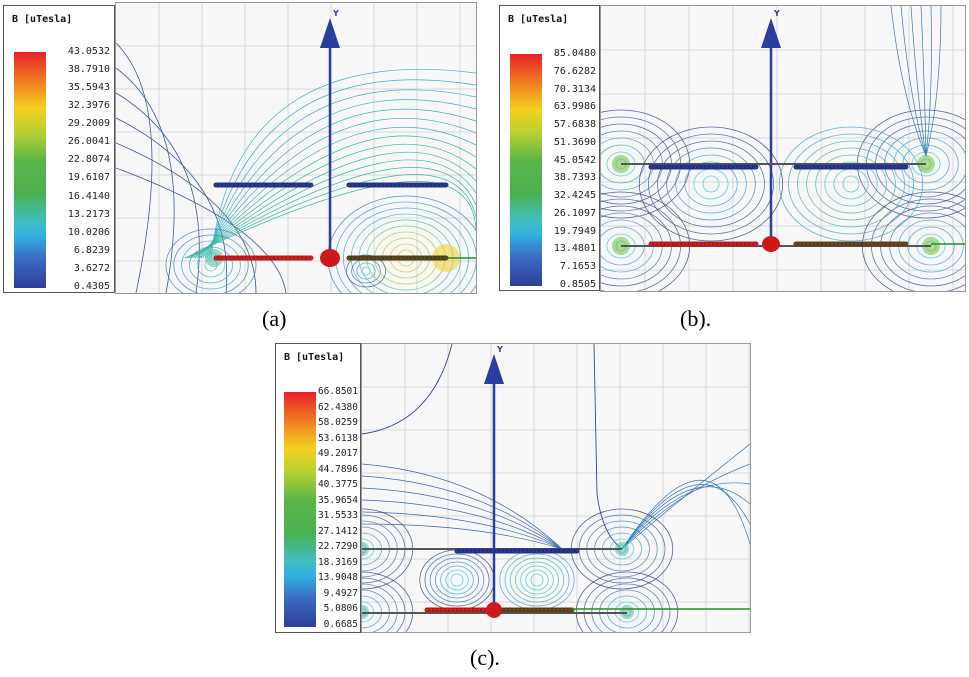  I want to click on legend-value: 29.2009, so click(88, 124).